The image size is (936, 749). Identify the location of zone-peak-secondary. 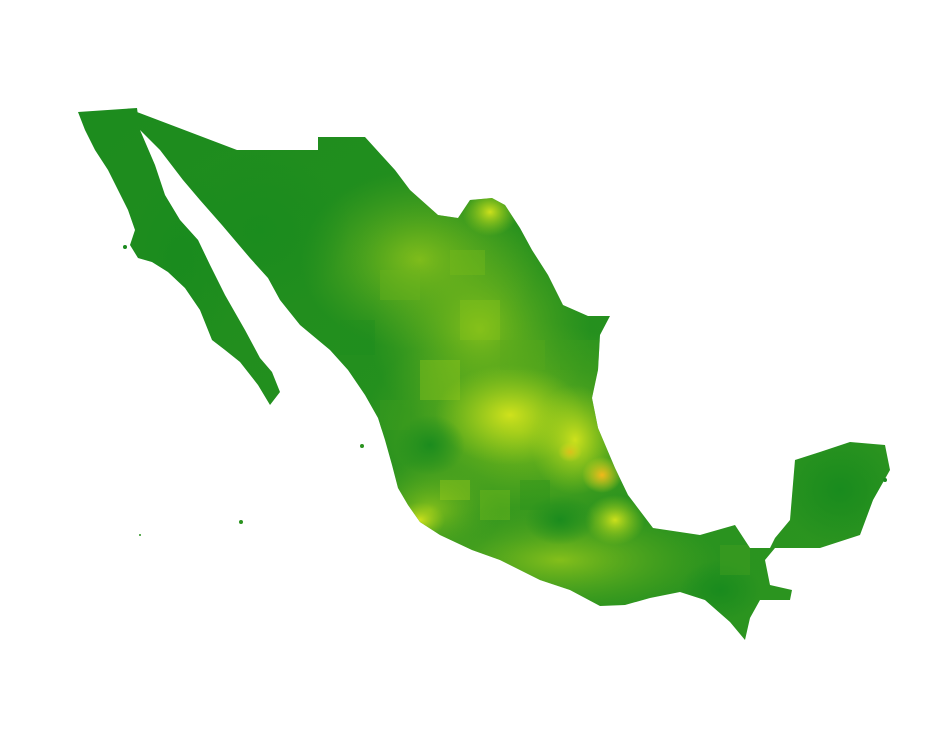
(570, 452).